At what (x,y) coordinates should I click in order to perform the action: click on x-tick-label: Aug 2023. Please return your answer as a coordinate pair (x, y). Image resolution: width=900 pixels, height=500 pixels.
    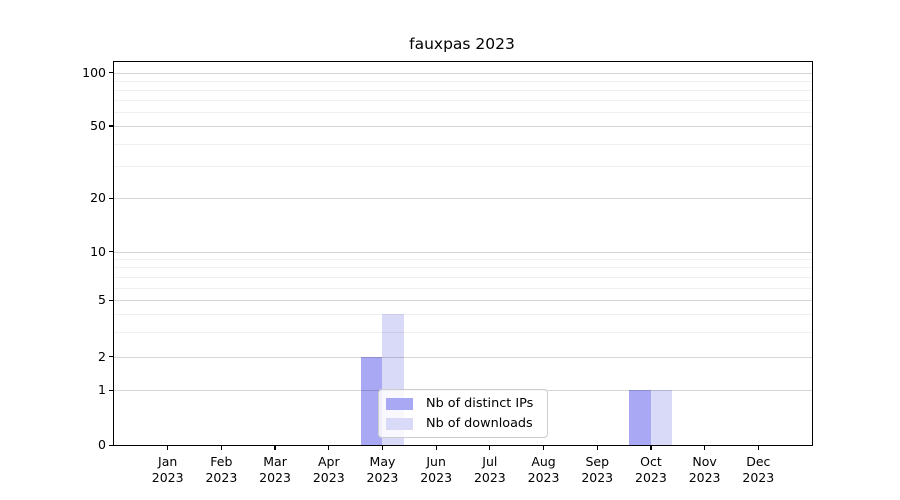
    Looking at the image, I should click on (544, 470).